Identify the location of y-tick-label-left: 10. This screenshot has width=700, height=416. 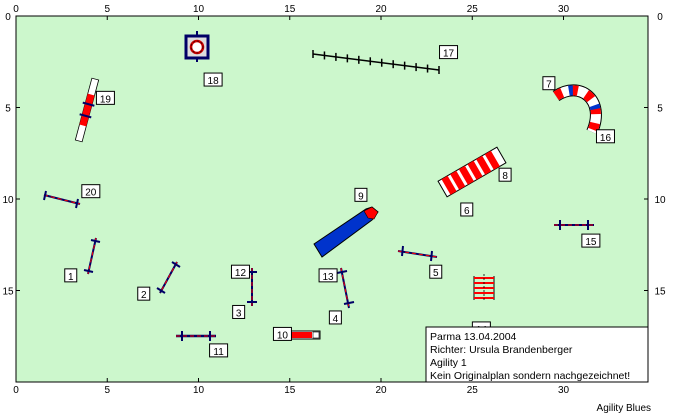
(8, 200).